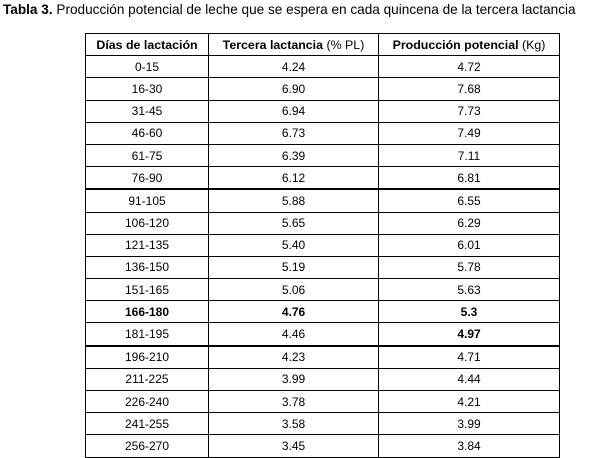 This screenshot has height=458, width=600. I want to click on cell-dias: 106-120, so click(147, 223).